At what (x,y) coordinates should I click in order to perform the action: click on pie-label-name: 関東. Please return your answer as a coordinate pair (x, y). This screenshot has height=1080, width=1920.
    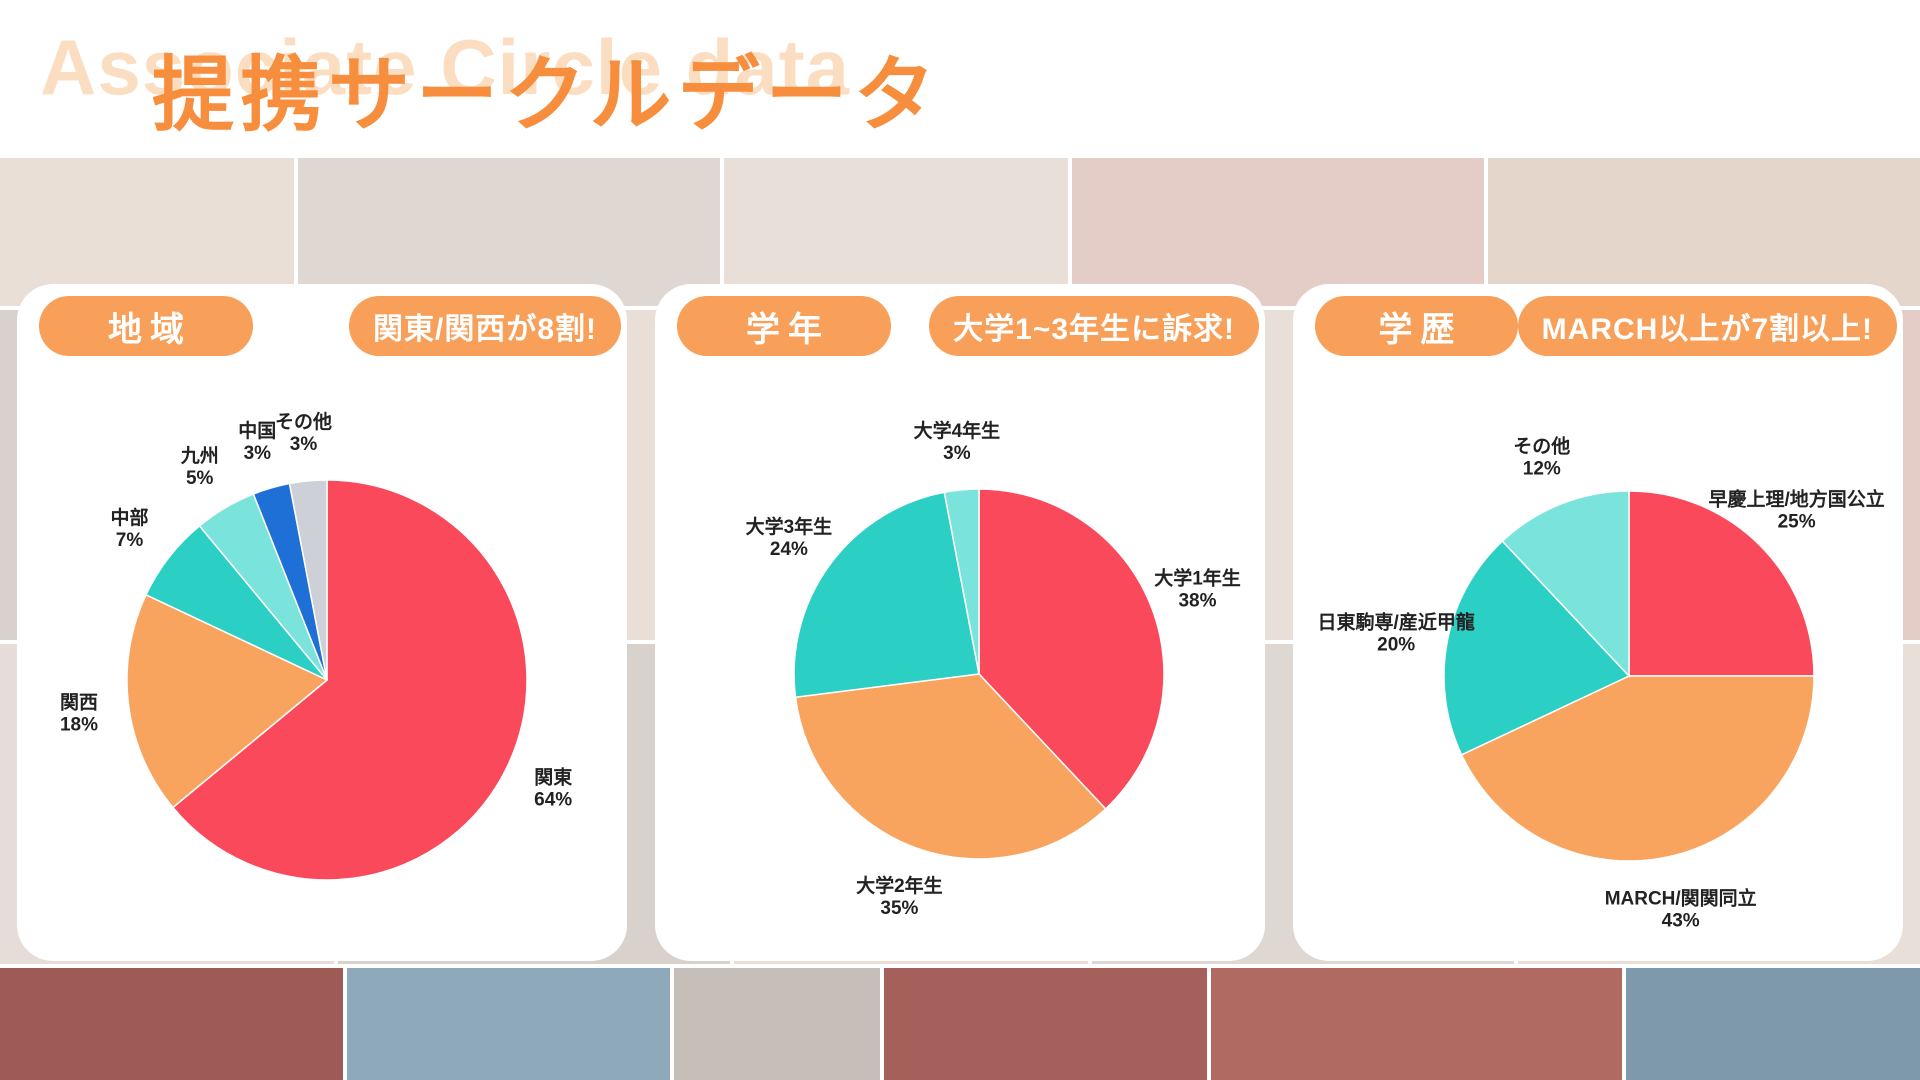
    Looking at the image, I should click on (553, 776).